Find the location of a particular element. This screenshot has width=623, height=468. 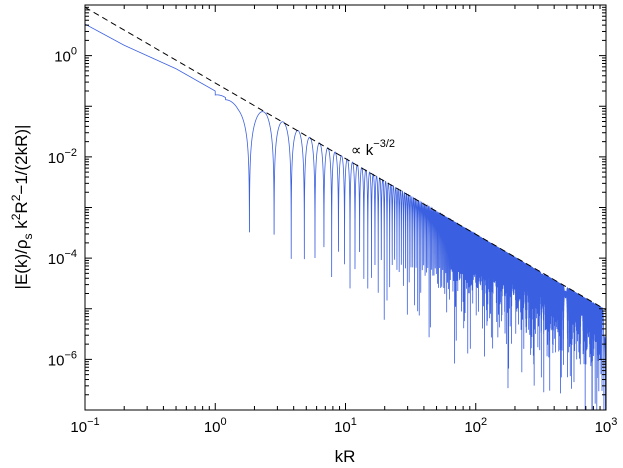

x-tick-label: 10² is located at coordinates (475, 426).